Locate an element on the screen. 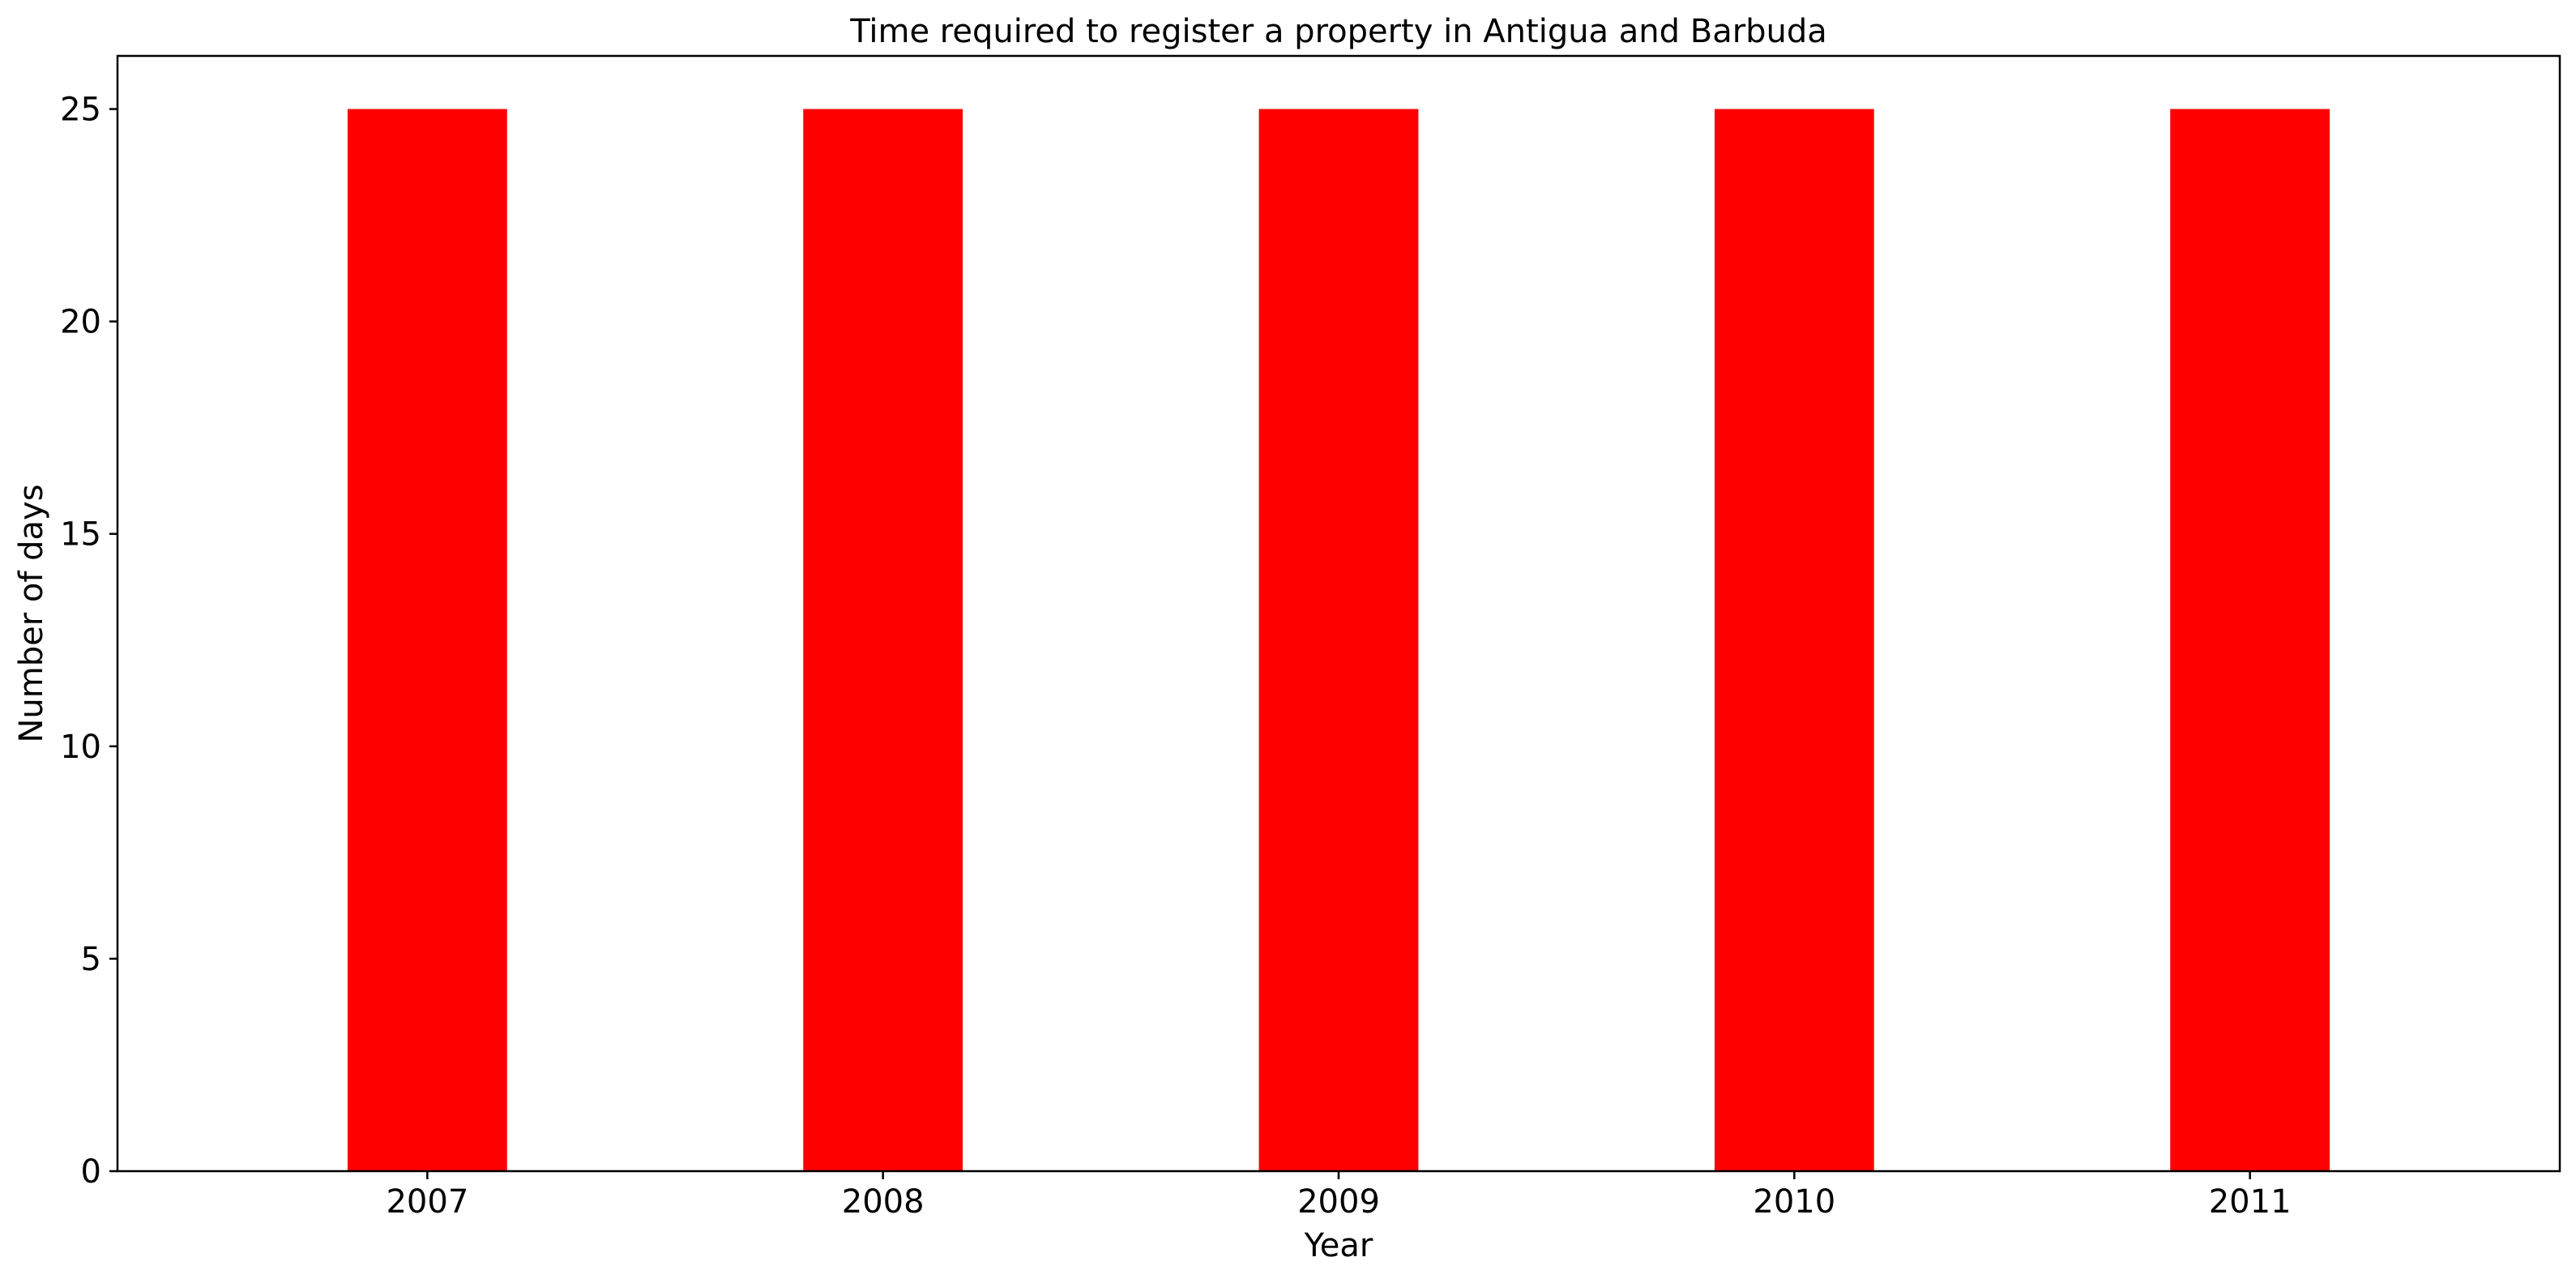 The height and width of the screenshot is (1283, 2576). x-tick-label: 2010 is located at coordinates (1794, 1202).